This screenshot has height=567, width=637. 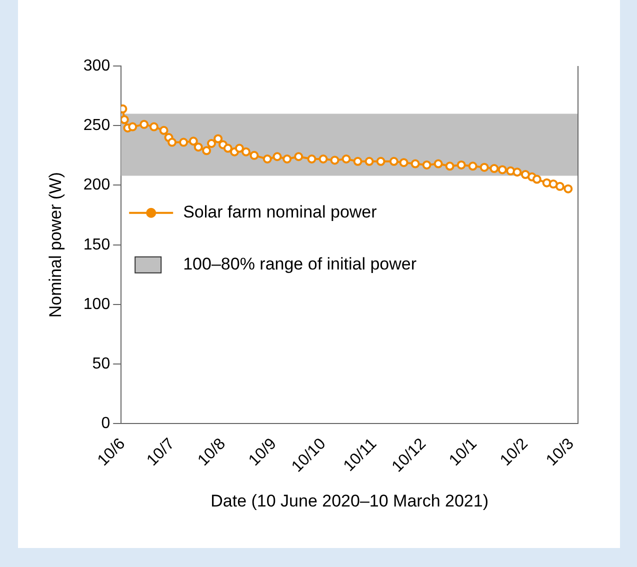 I want to click on x-tick-label: 10/1, so click(x=463, y=452).